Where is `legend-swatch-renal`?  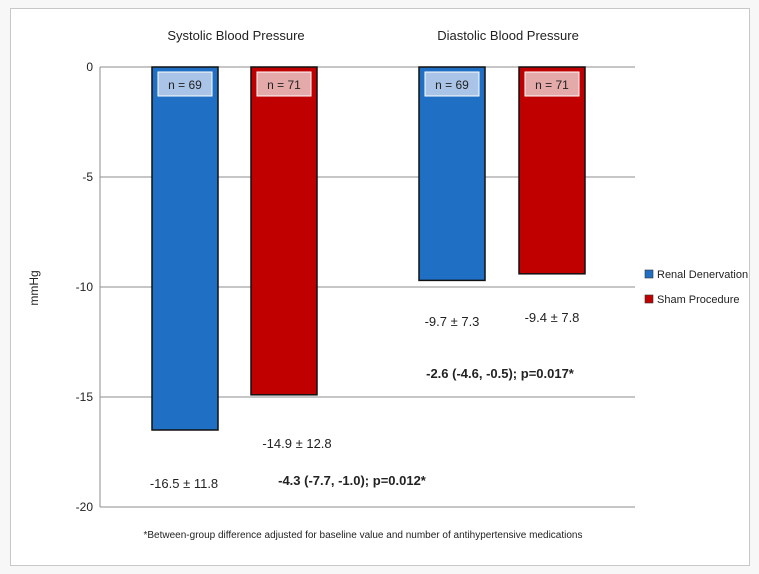 legend-swatch-renal is located at coordinates (649, 274).